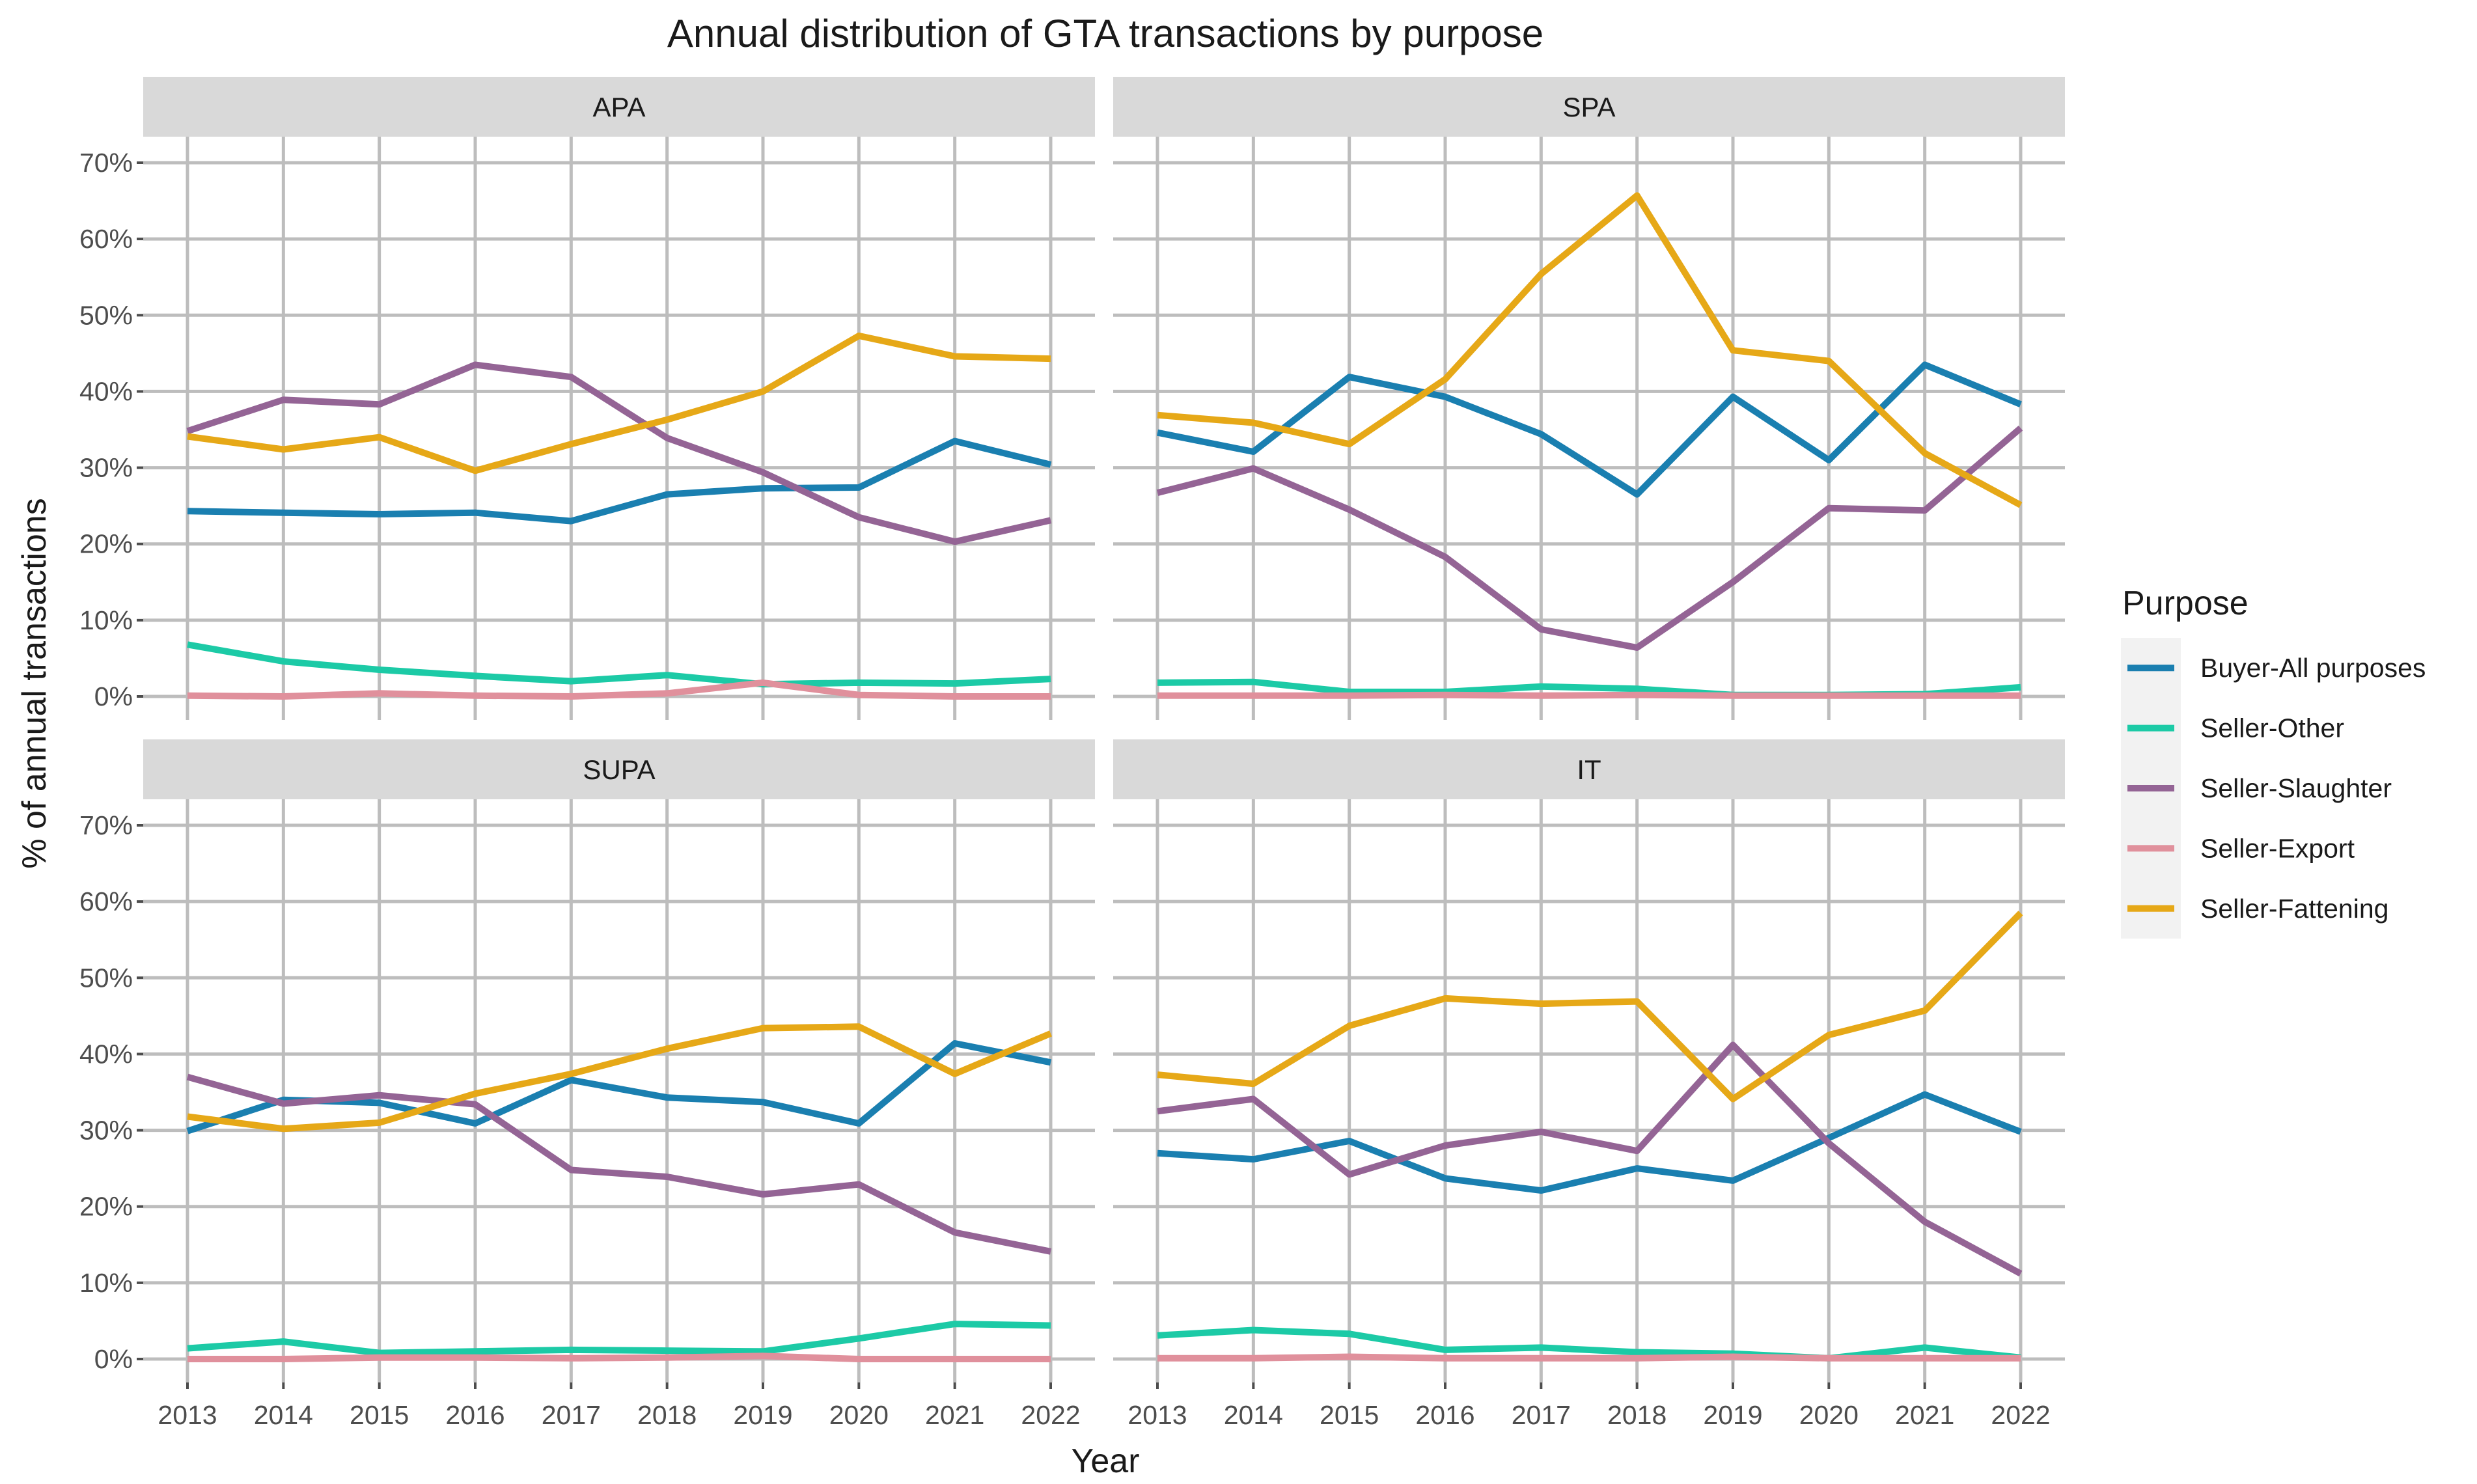 This screenshot has width=2477, height=1484. Describe the element at coordinates (2313, 668) in the screenshot. I see `legend-label-buyer-all-purposes: Buyer-All purposes` at that location.